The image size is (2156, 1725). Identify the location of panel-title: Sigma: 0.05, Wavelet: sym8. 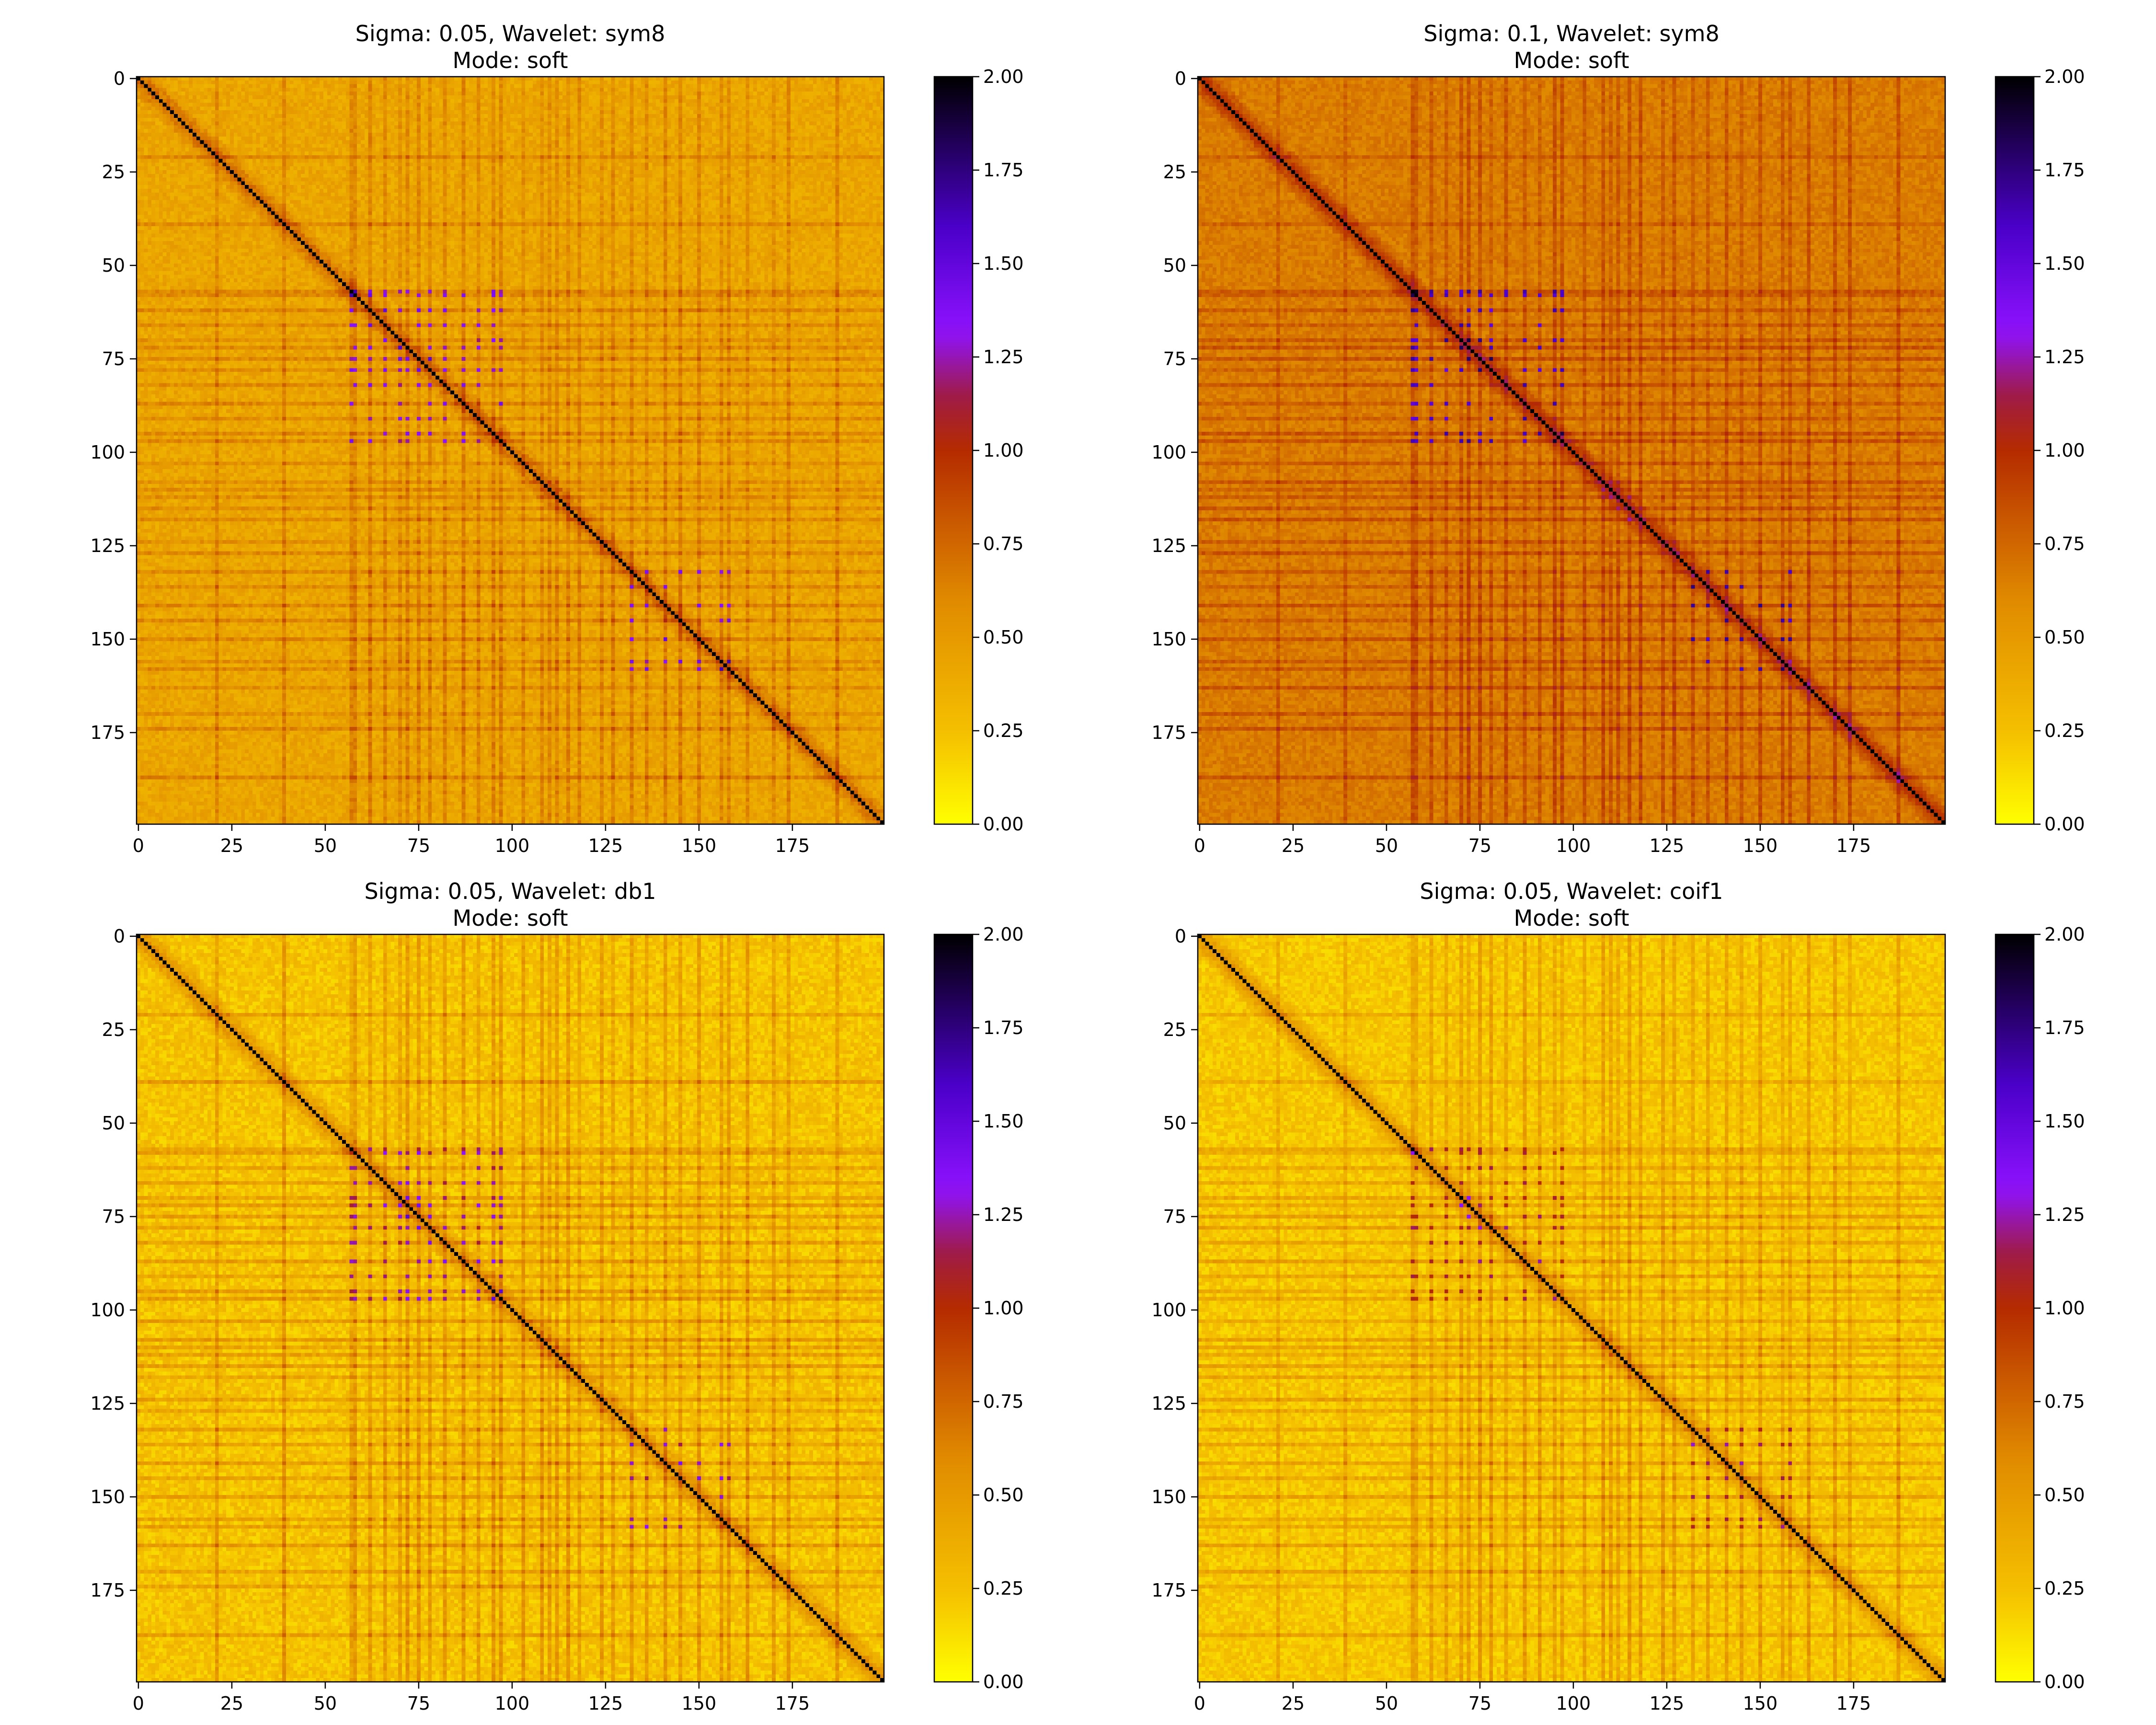
(510, 34).